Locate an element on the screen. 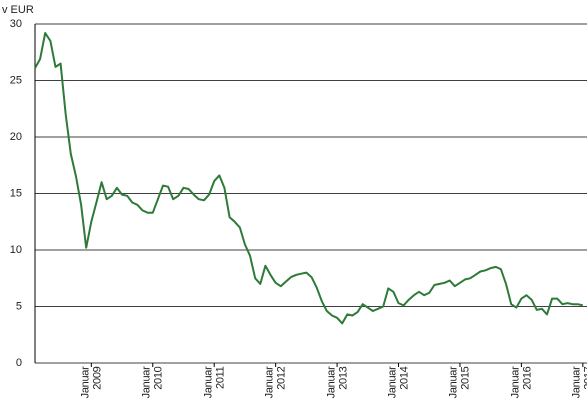 The image size is (587, 402). x-tick-label: Januar 2013 is located at coordinates (337, 382).